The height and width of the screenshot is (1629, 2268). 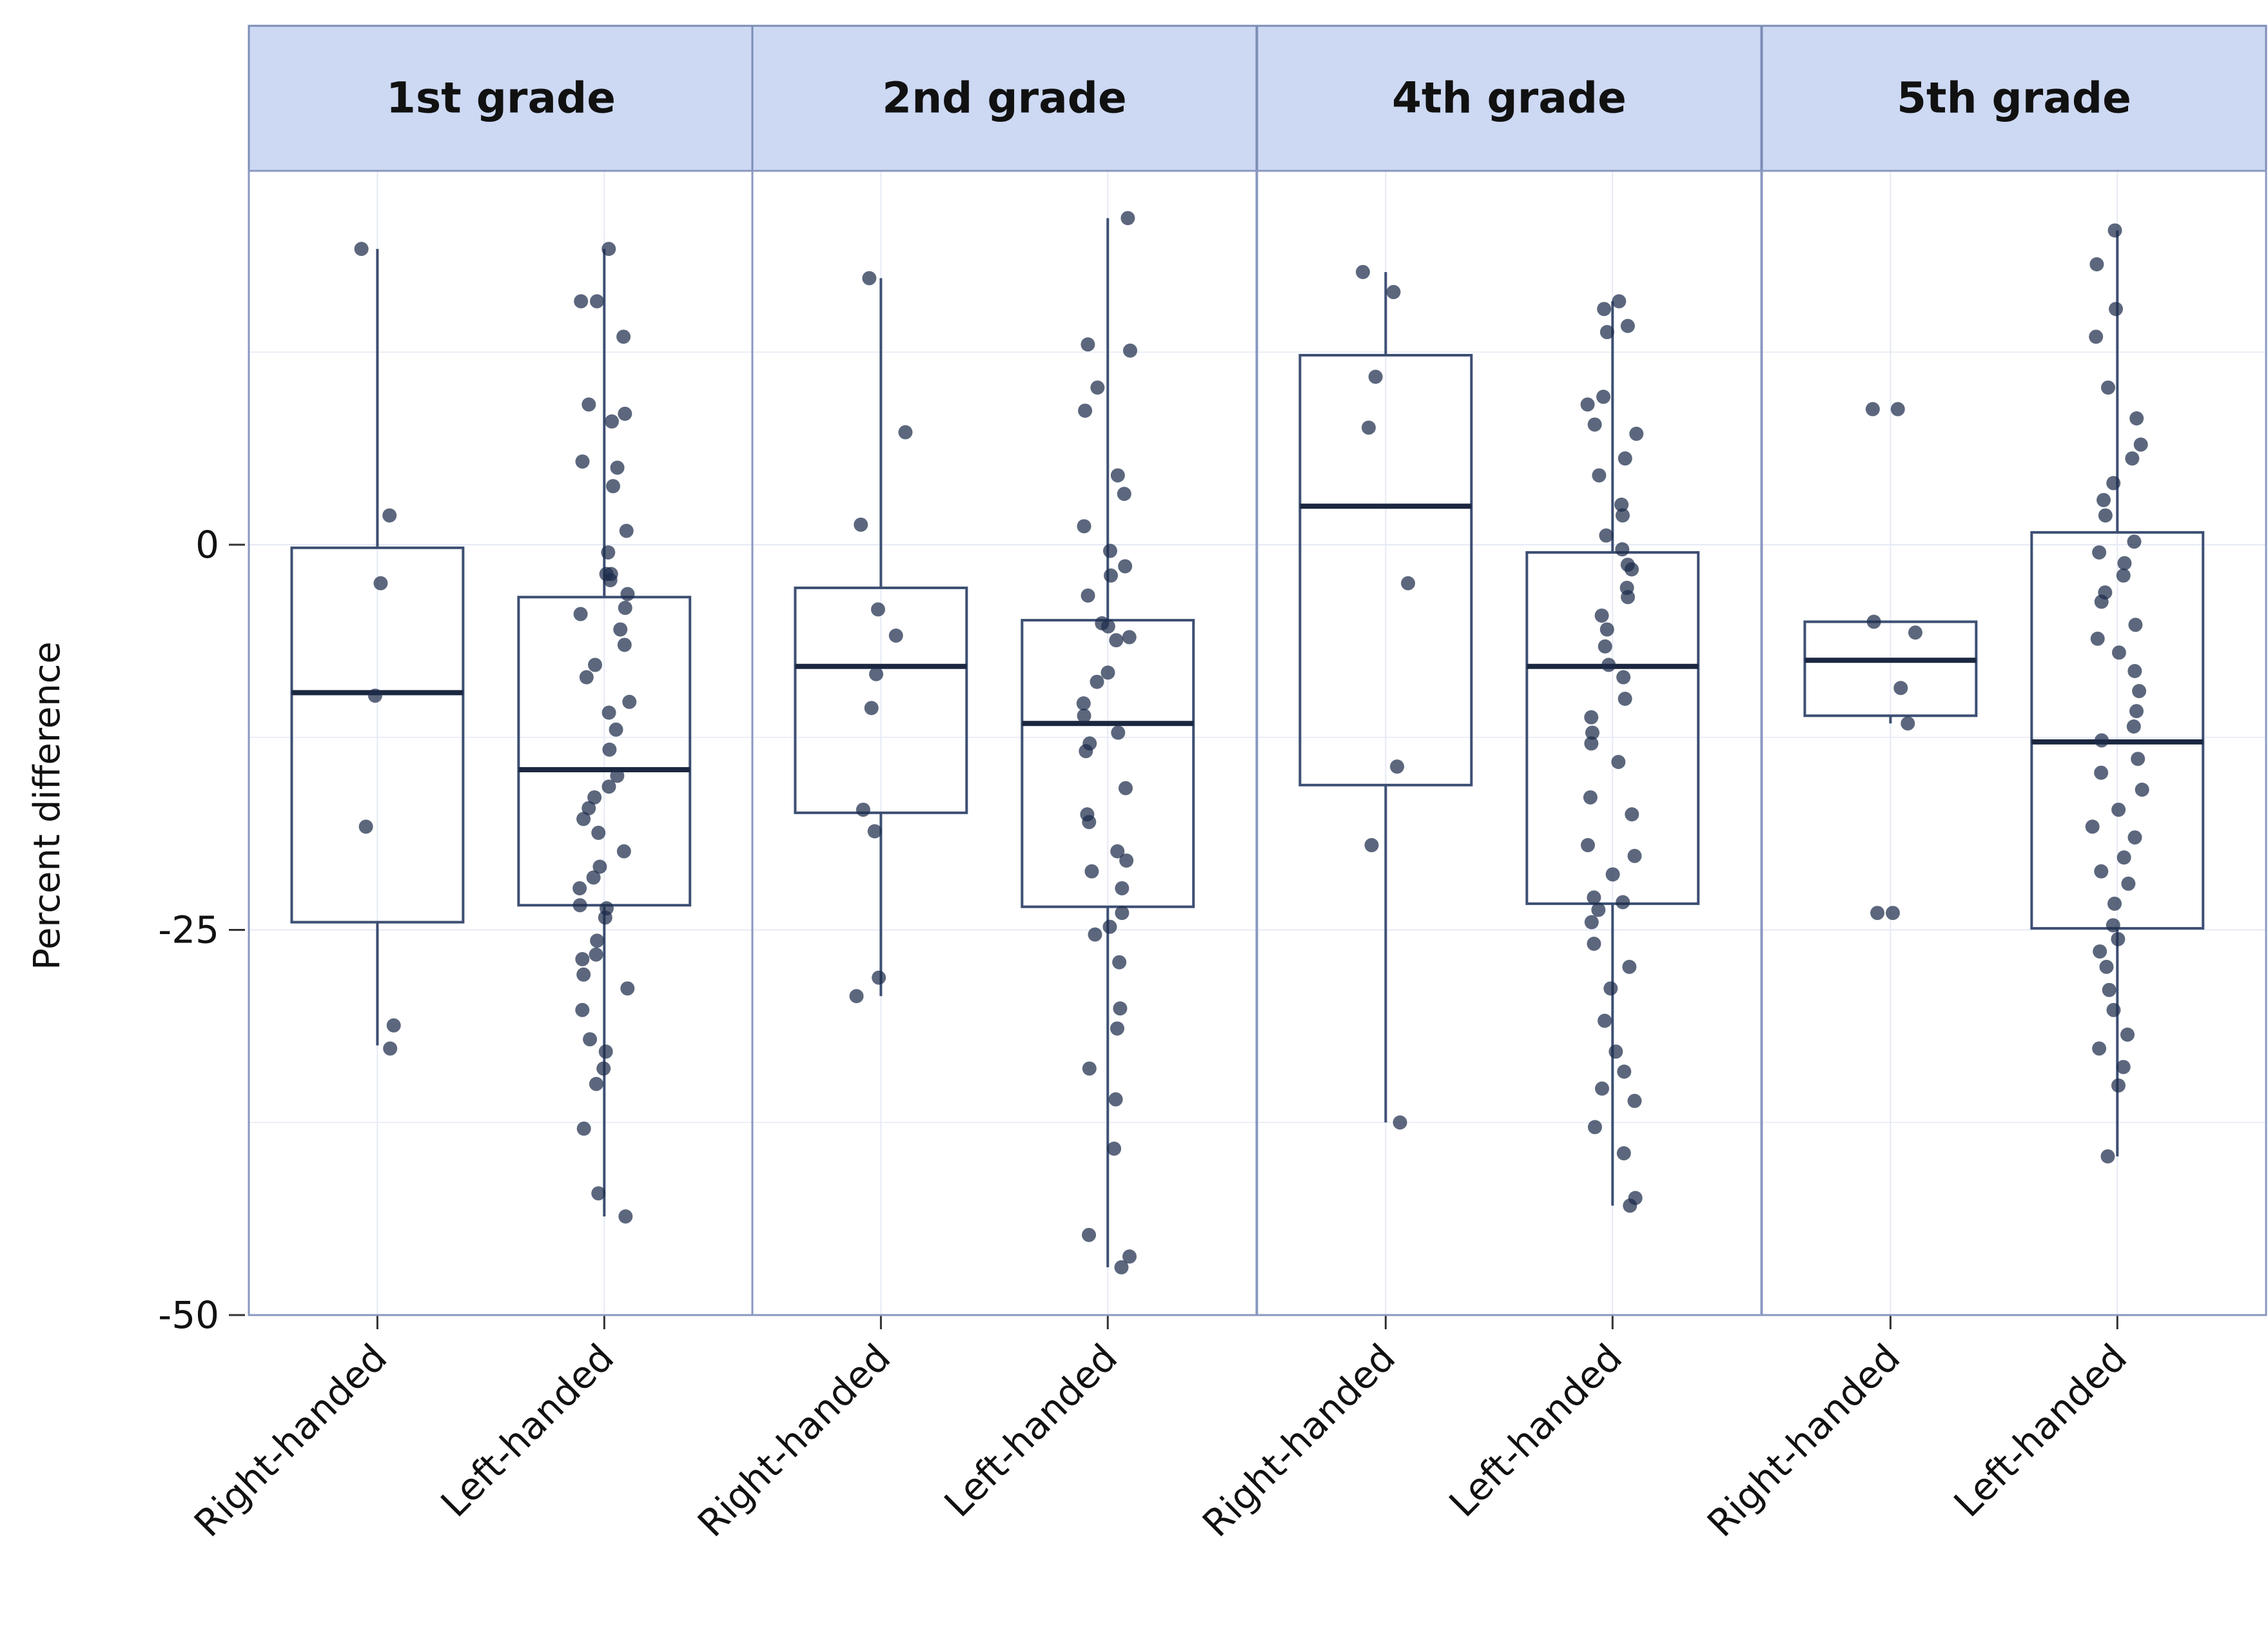 I want to click on facet-title: 1st grade, so click(x=501, y=98).